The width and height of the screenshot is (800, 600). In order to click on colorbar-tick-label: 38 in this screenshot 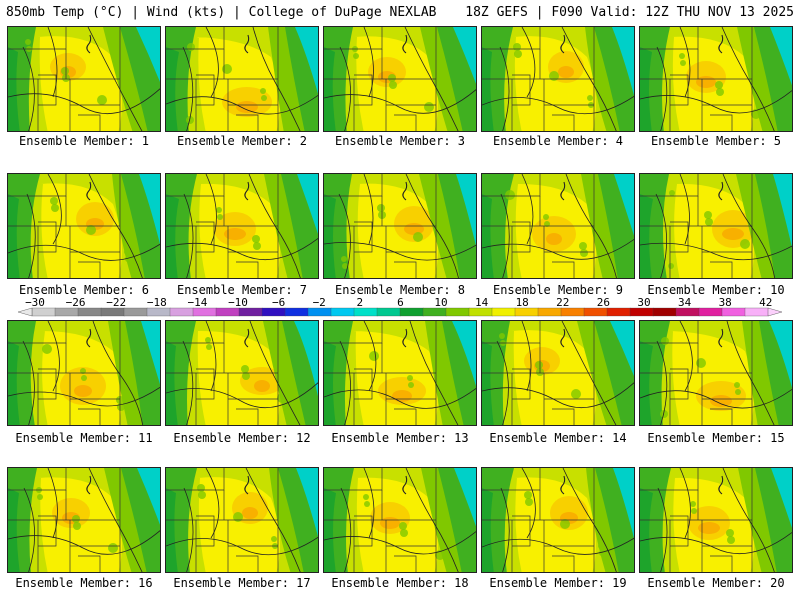, I will do `click(725, 302)`.